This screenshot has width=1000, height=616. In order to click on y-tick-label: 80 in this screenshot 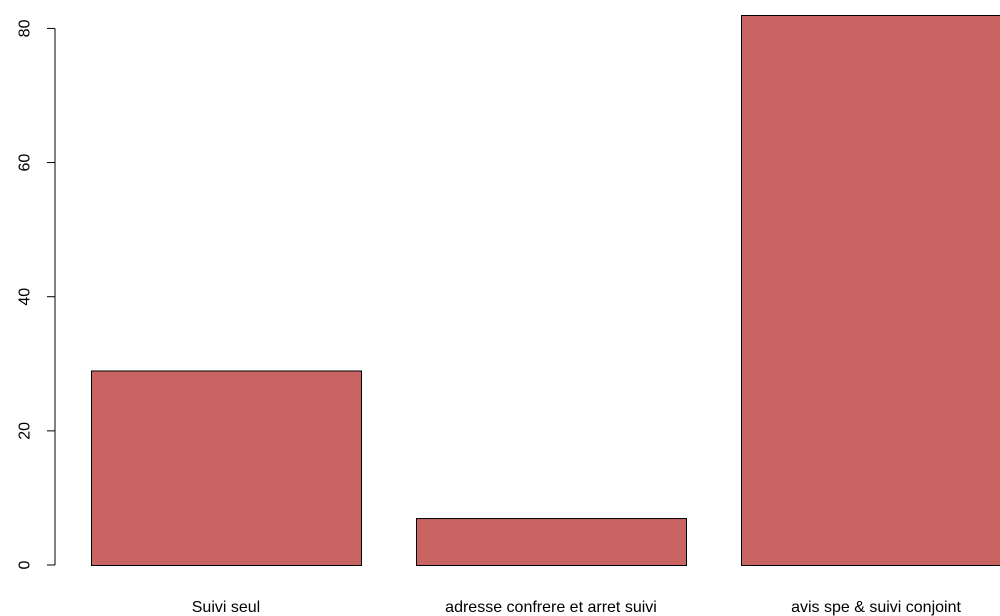, I will do `click(25, 28)`.